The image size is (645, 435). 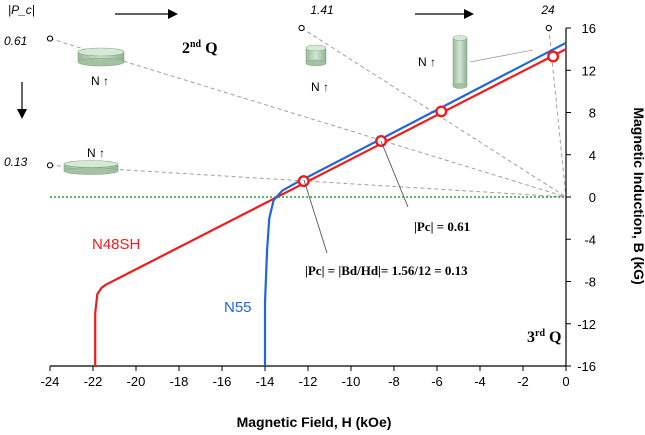 What do you see at coordinates (314, 422) in the screenshot?
I see `x-axis-title: Magnetic Field, H (kOe)` at bounding box center [314, 422].